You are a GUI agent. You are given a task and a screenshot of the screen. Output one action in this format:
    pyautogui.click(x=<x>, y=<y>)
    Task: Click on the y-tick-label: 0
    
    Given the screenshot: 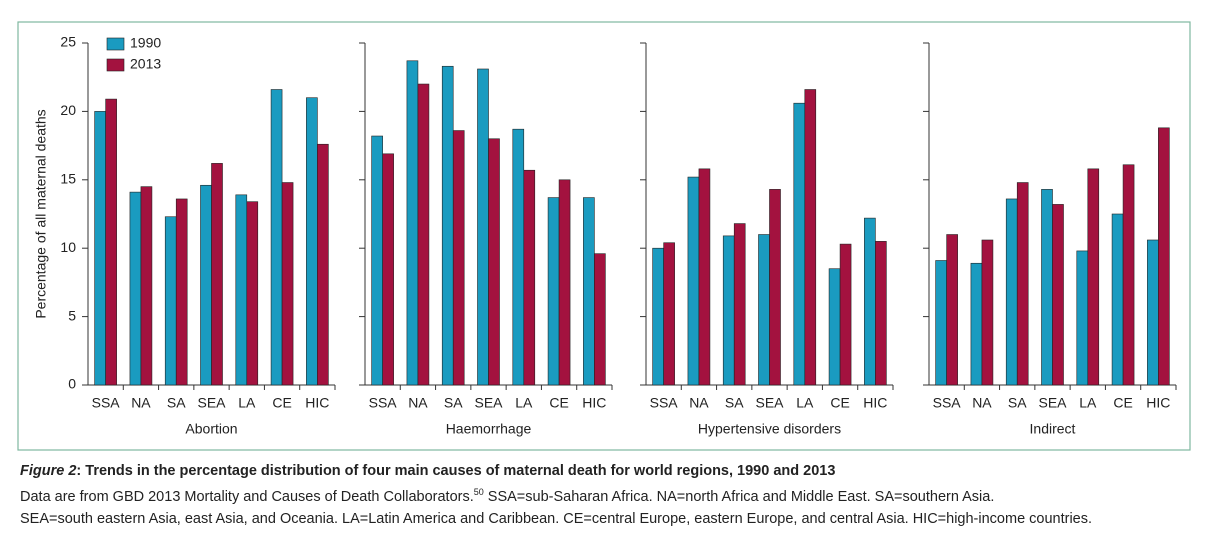 What is the action you would take?
    pyautogui.click(x=72, y=384)
    